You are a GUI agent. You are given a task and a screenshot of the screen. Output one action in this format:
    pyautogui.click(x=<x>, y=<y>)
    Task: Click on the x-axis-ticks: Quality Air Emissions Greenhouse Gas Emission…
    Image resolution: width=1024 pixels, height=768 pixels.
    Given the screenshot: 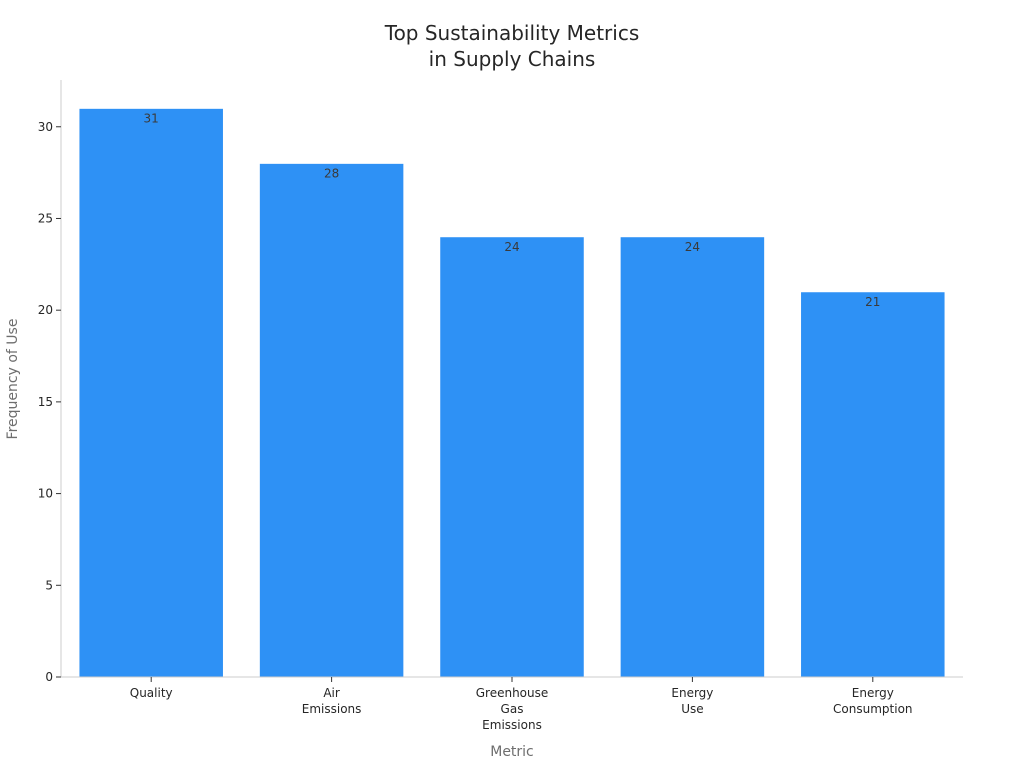 What is the action you would take?
    pyautogui.click(x=521, y=704)
    